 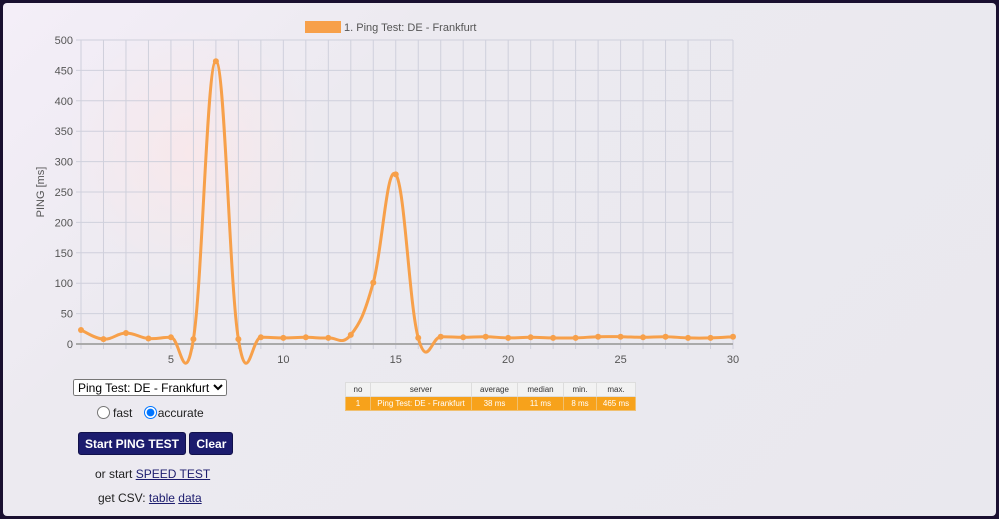 I want to click on button-row: Start PING TEST Clear, so click(x=156, y=443).